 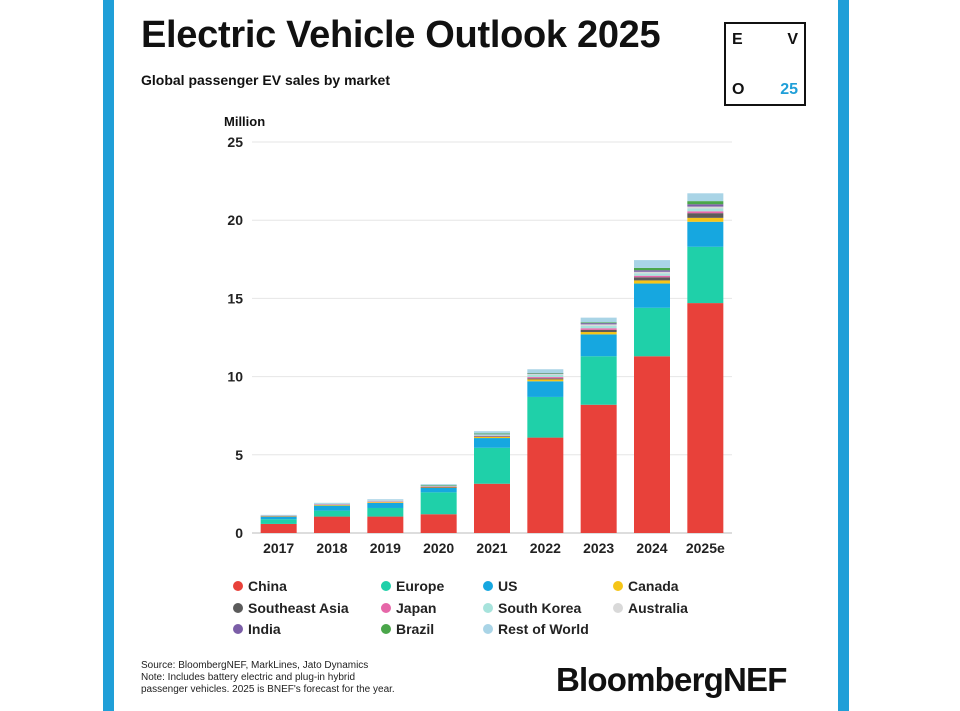 I want to click on bar-southeast-asia-2021, so click(x=492, y=436).